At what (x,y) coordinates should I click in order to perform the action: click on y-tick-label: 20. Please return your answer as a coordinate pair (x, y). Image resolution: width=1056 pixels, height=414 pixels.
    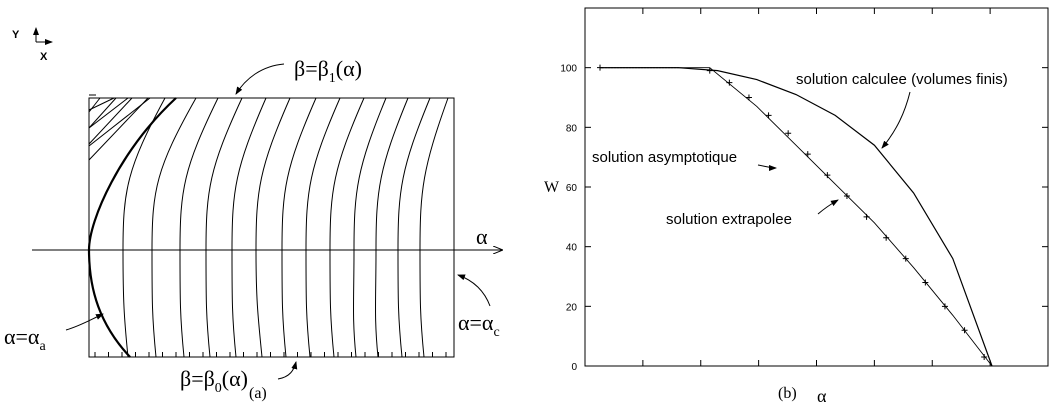
    Looking at the image, I should click on (572, 307).